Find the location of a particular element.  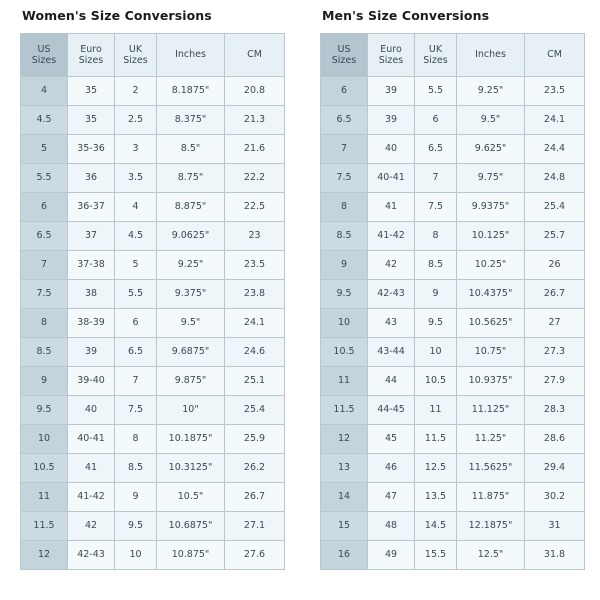

womens-cell-inches: 10.5" is located at coordinates (191, 497).